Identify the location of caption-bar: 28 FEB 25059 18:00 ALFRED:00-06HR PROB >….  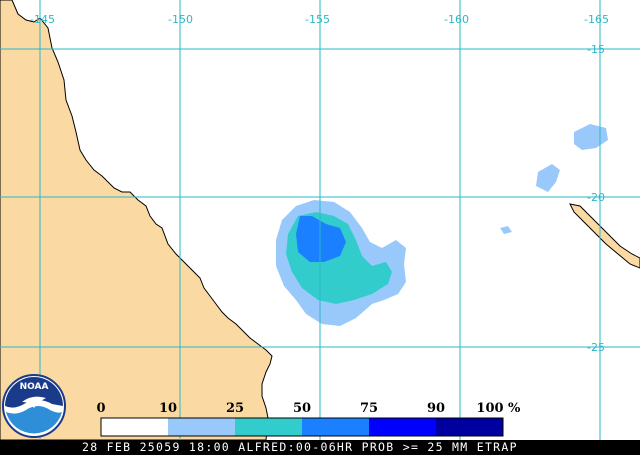
(320, 447).